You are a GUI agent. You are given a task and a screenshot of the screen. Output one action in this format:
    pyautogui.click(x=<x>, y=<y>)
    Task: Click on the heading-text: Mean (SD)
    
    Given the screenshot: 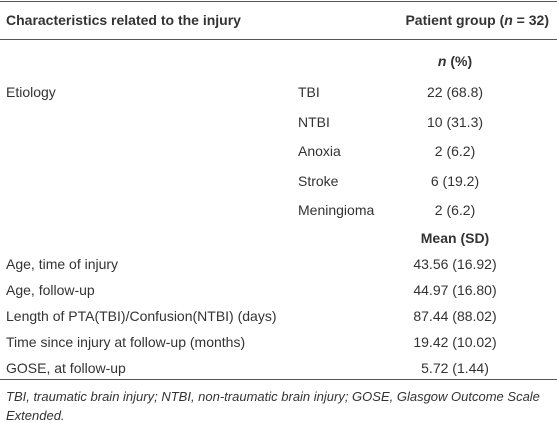 What is the action you would take?
    pyautogui.click(x=455, y=237)
    